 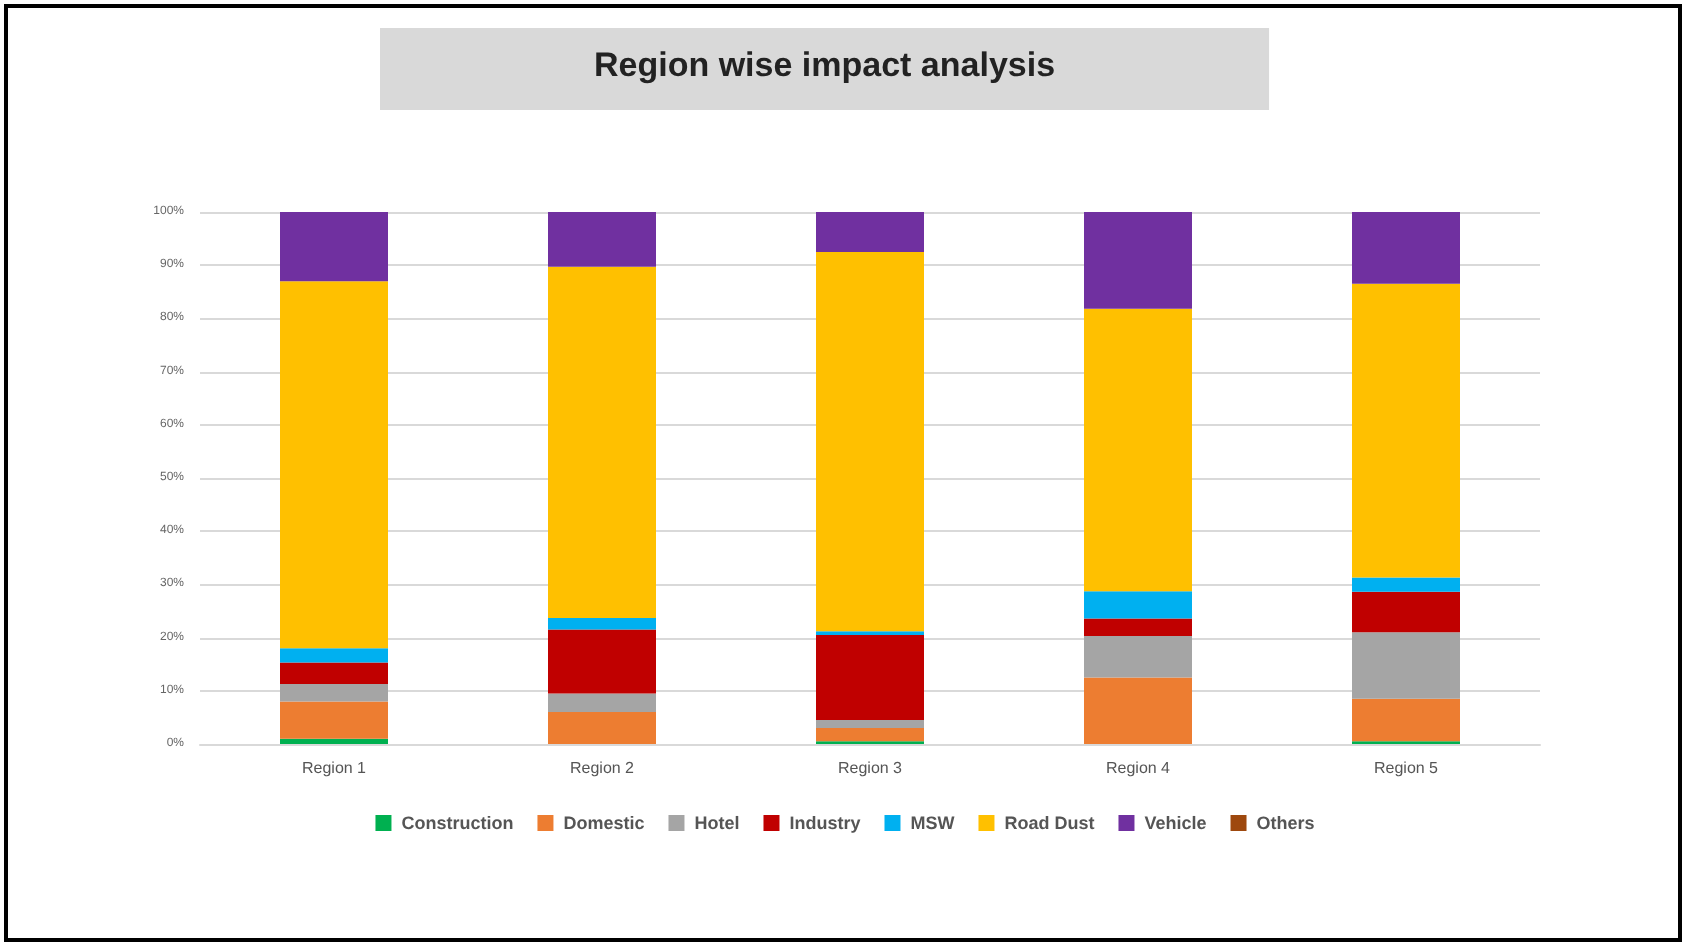 What do you see at coordinates (825, 65) in the screenshot?
I see `chart-title: Region wise impact analysis` at bounding box center [825, 65].